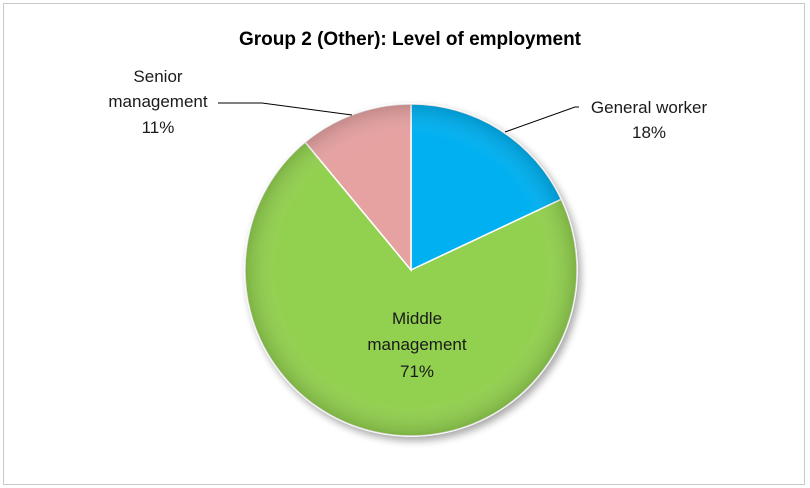  Describe the element at coordinates (649, 107) in the screenshot. I see `label-general-worker-name: General worker` at that location.